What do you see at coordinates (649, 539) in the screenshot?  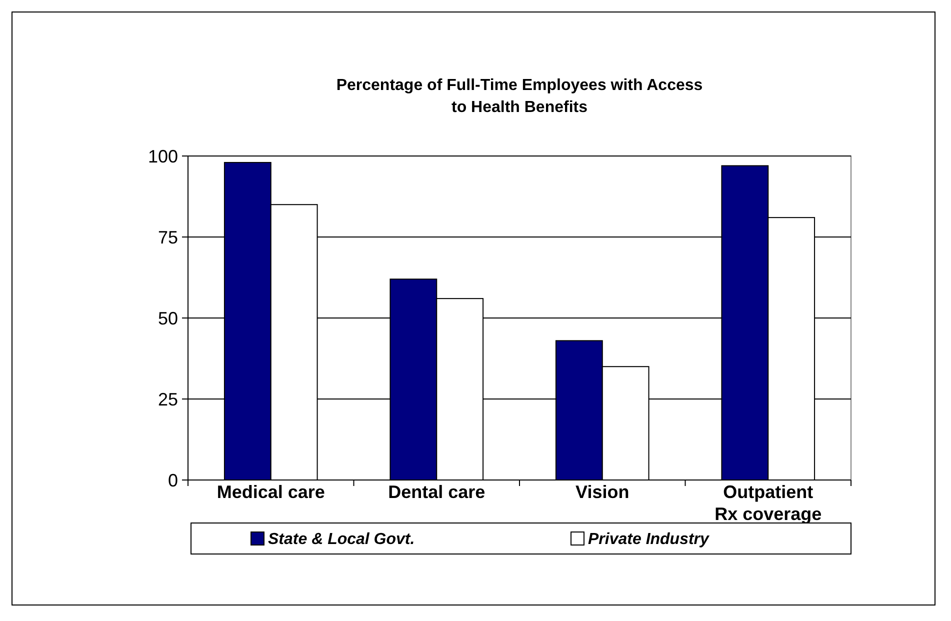 I see `legend-label: Private Industry` at bounding box center [649, 539].